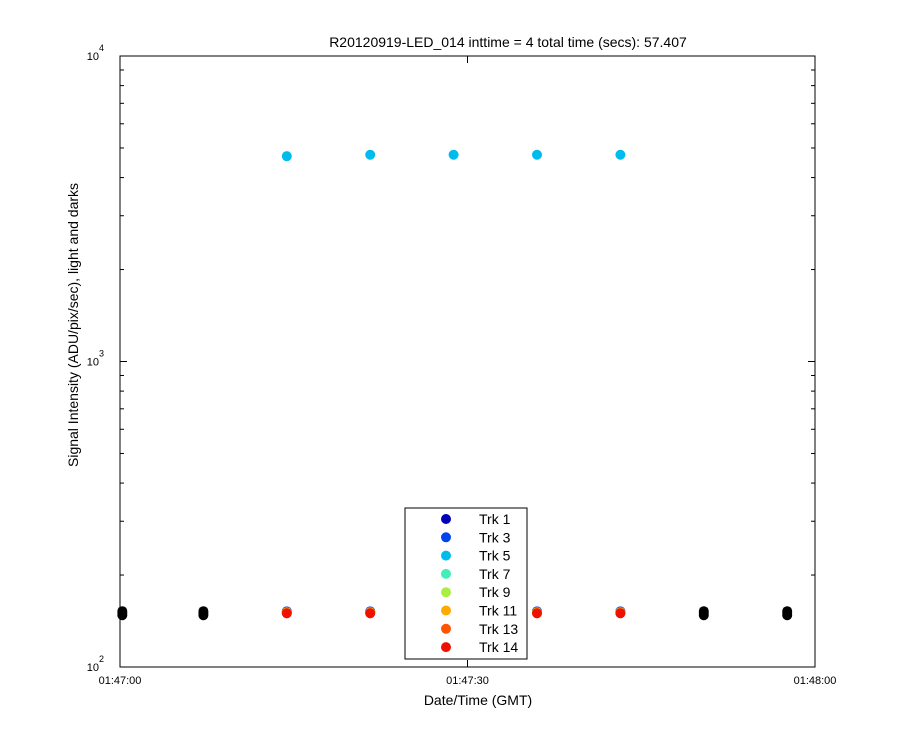 Image resolution: width=900 pixels, height=750 pixels. What do you see at coordinates (467, 681) in the screenshot?
I see `x-tick-label: 01:47:30` at bounding box center [467, 681].